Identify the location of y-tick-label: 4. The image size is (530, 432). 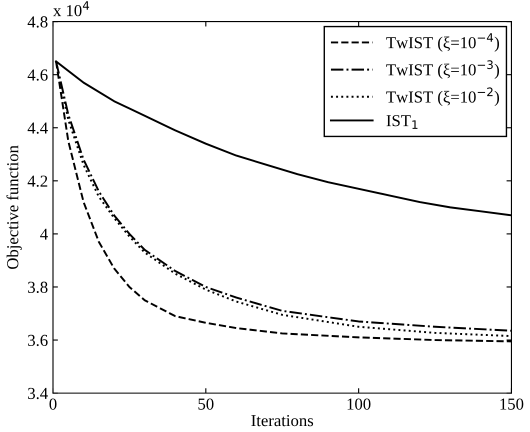
(44, 234).